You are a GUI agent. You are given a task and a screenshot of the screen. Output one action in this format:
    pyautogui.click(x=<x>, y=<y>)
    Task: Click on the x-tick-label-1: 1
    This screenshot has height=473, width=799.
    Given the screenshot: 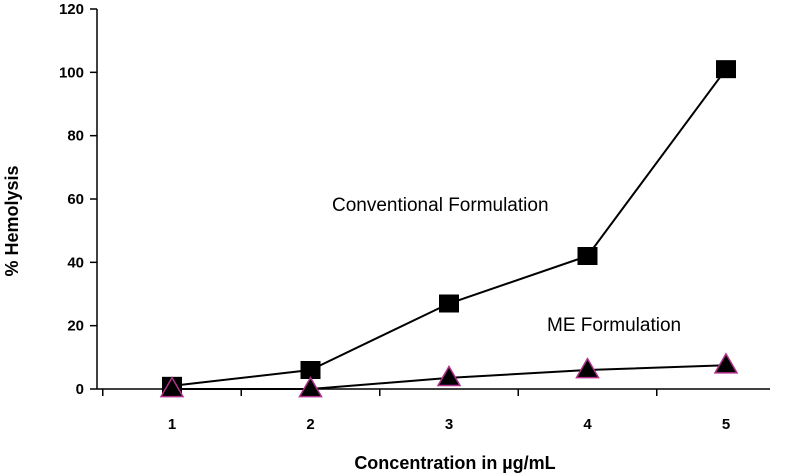 What is the action you would take?
    pyautogui.click(x=172, y=424)
    